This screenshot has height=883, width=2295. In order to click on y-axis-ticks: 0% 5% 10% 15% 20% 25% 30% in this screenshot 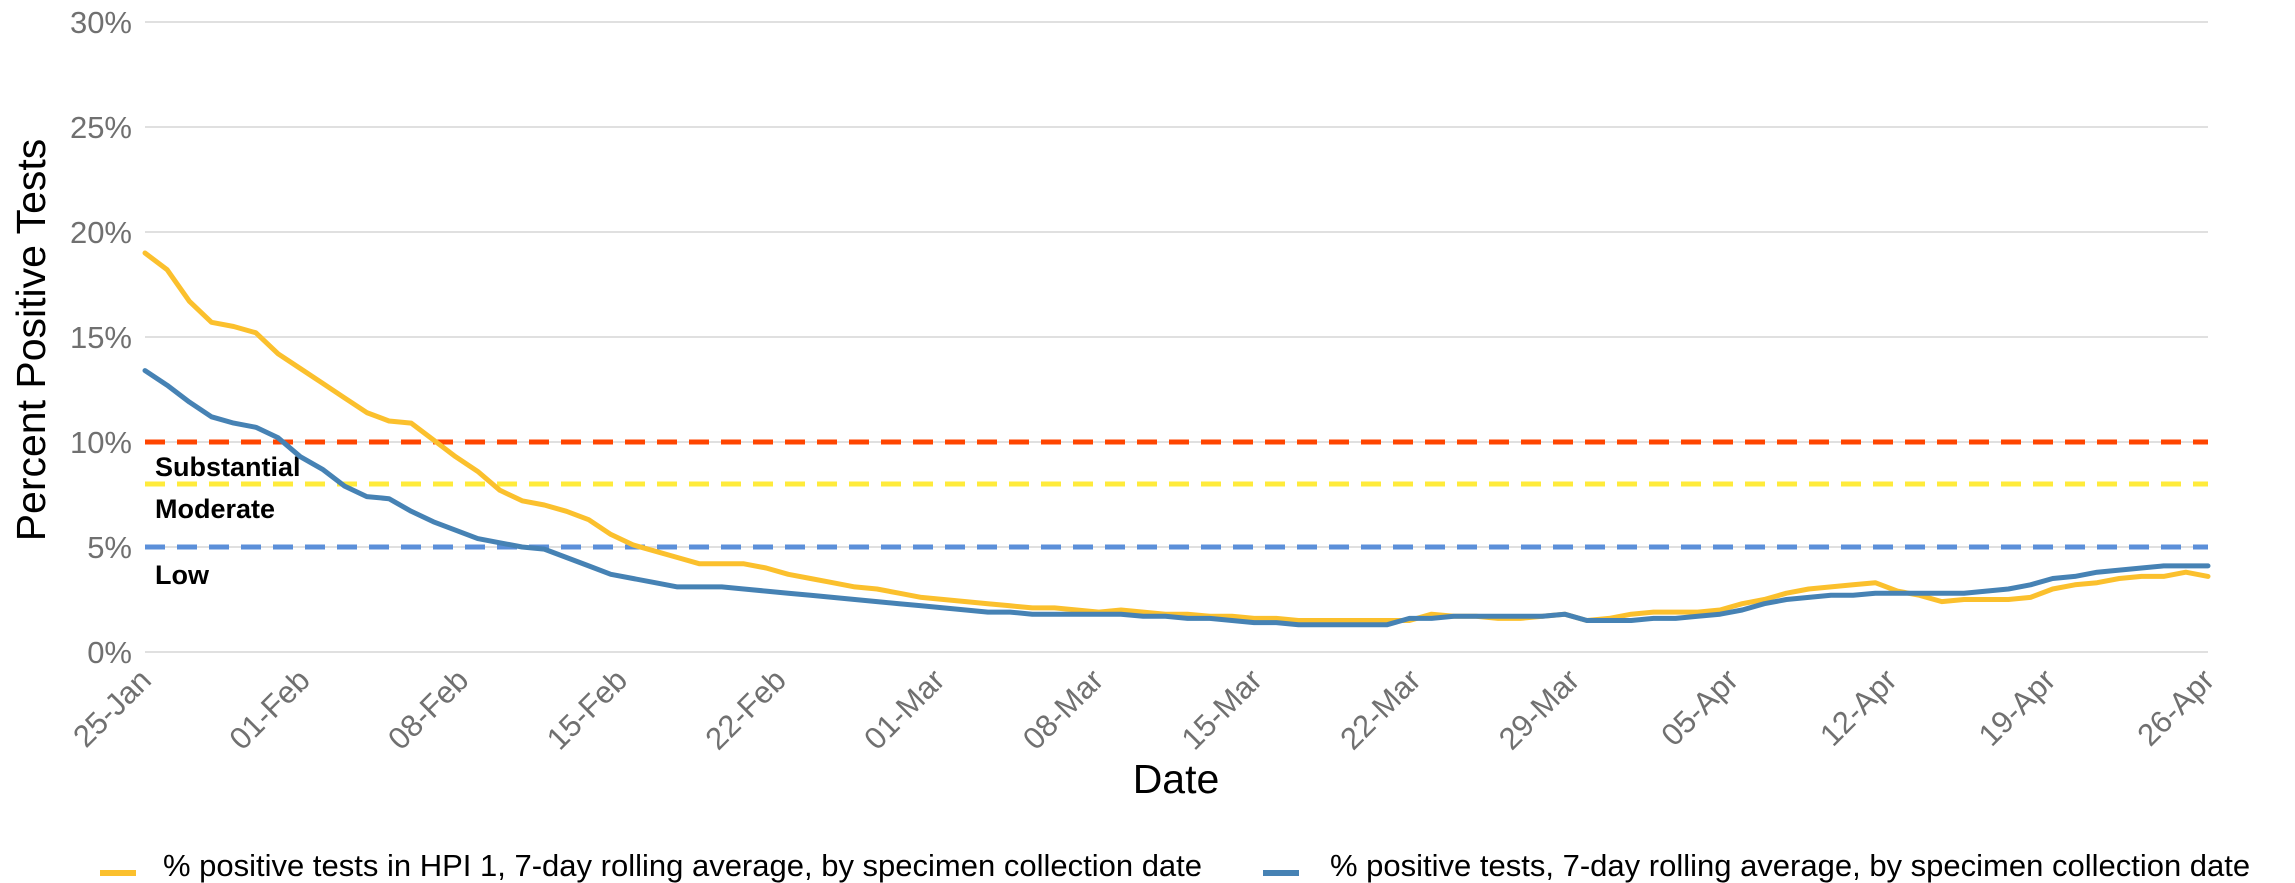, I will do `click(101, 337)`.